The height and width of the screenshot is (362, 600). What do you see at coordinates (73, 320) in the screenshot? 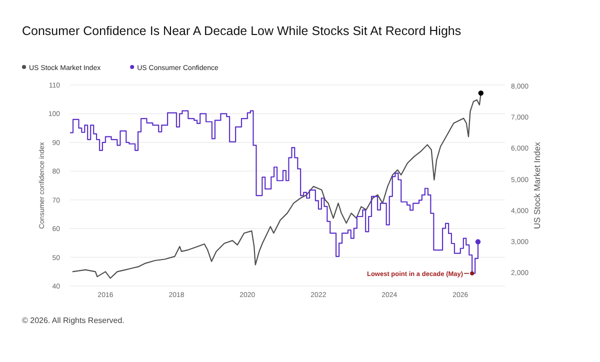
I see `text: © 2026. All Rights Reserved.` at bounding box center [73, 320].